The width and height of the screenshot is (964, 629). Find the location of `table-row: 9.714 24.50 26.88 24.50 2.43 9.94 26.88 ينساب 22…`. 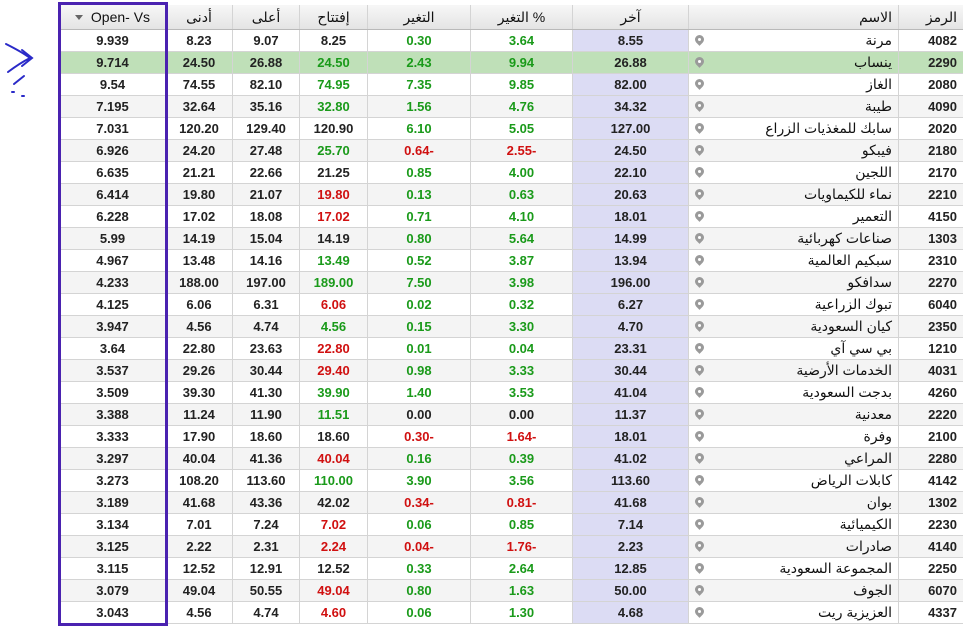

table-row: 9.714 24.50 26.88 24.50 2.43 9.94 26.88 ينساب 22… is located at coordinates (511, 63).